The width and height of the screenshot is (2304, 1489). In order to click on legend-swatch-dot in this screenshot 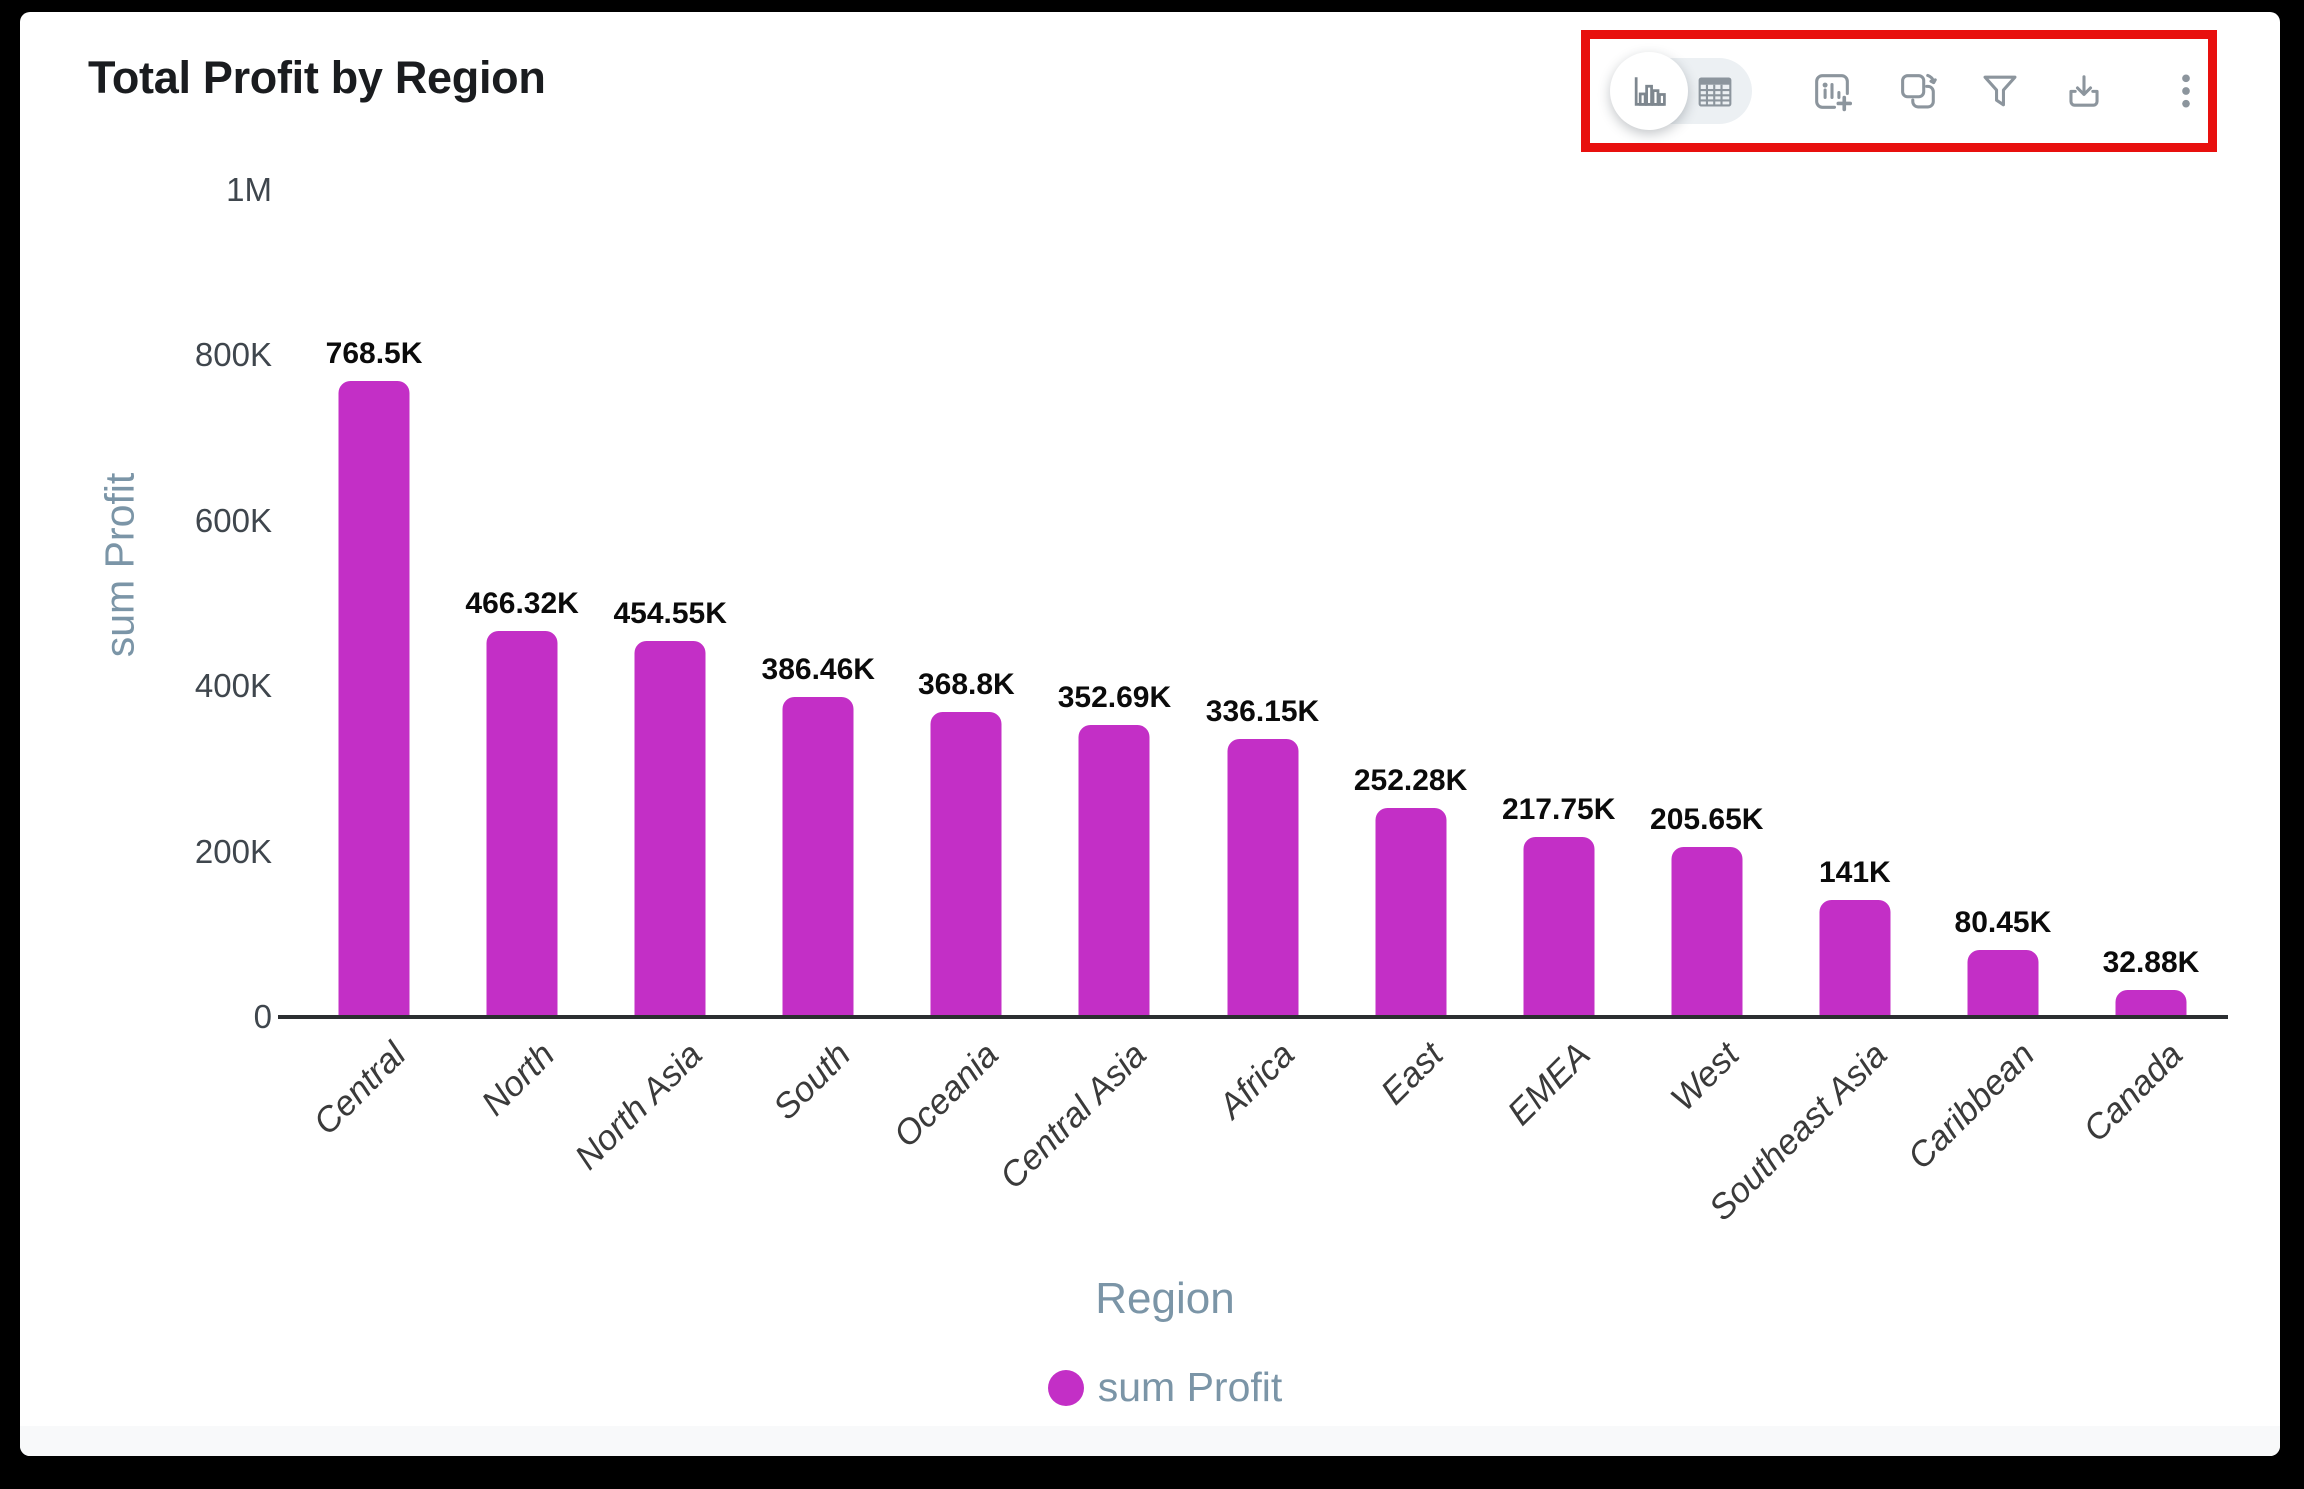, I will do `click(1065, 1387)`.